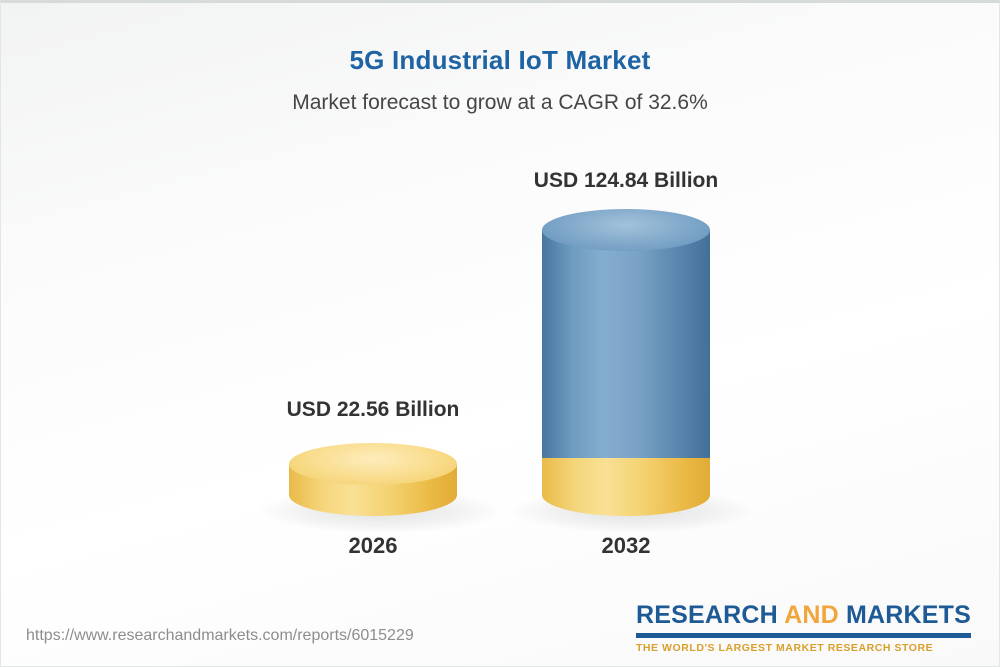 The height and width of the screenshot is (667, 1000). I want to click on logo-word-research: RESEARCH, so click(706, 615).